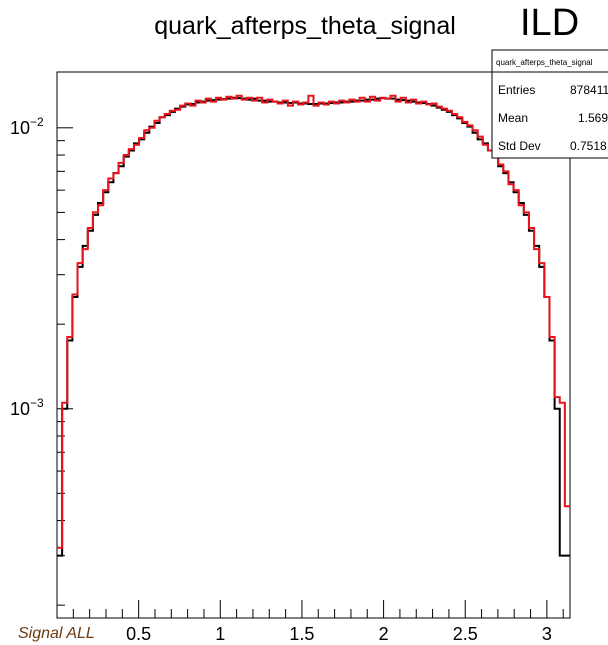 This screenshot has height=645, width=608. I want to click on ild-label: ILD, so click(549, 23).